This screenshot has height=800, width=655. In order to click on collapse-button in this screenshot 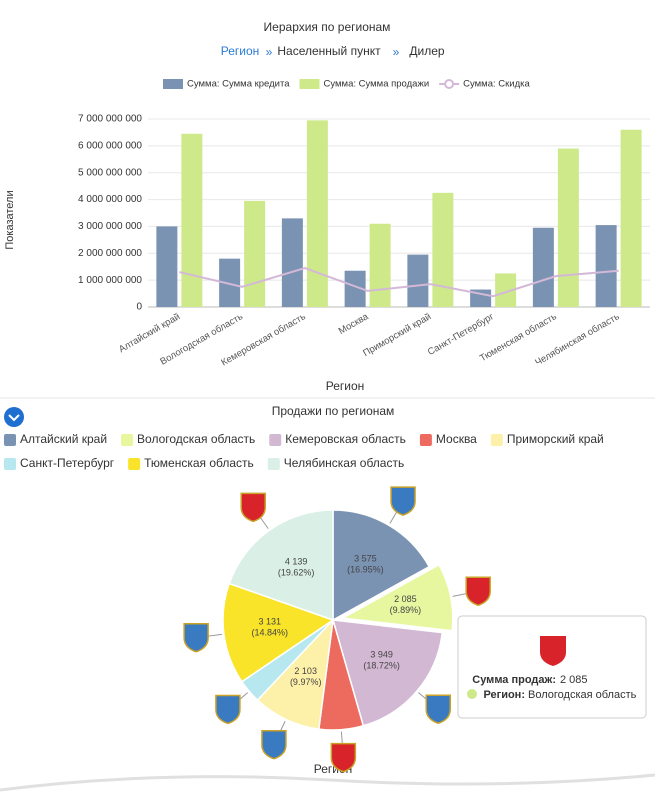, I will do `click(14, 417)`.